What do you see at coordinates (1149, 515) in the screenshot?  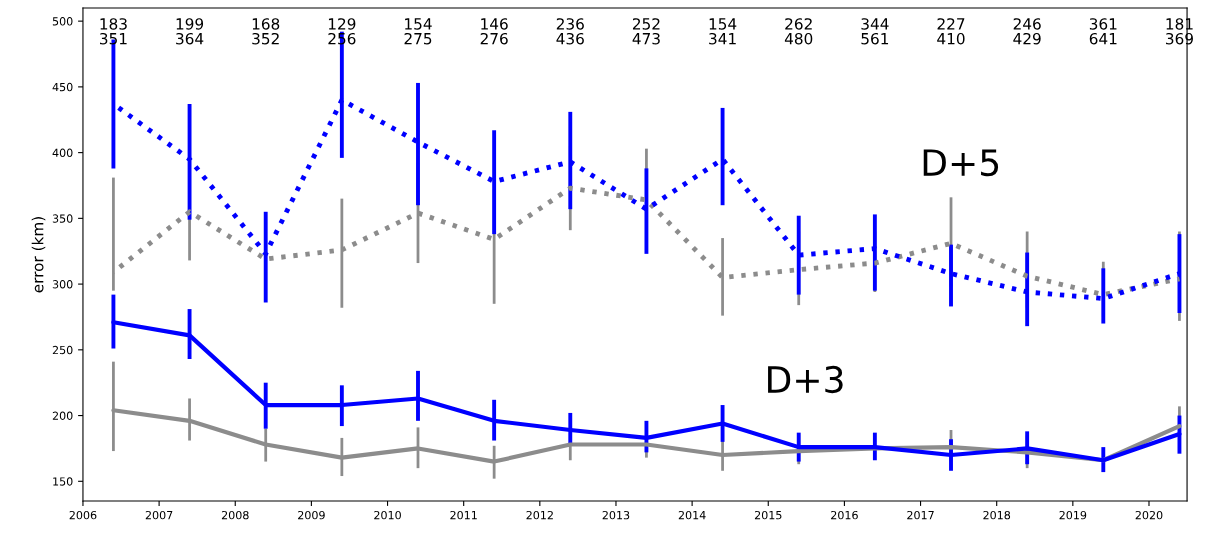 I see `x-tick-label: 2020` at bounding box center [1149, 515].